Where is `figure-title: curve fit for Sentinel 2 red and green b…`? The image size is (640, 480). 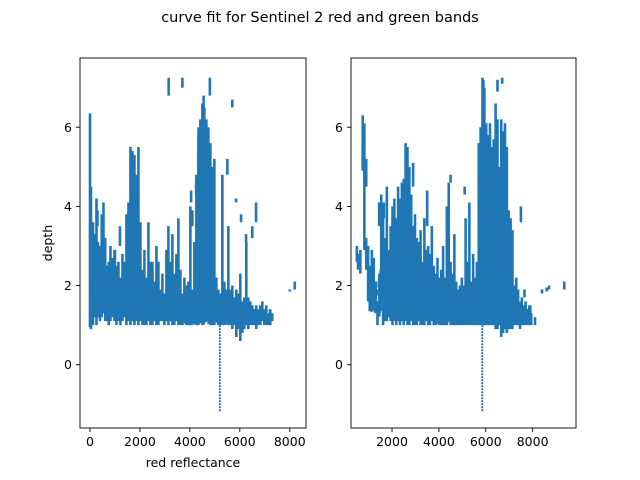 figure-title: curve fit for Sentinel 2 red and green b… is located at coordinates (320, 18).